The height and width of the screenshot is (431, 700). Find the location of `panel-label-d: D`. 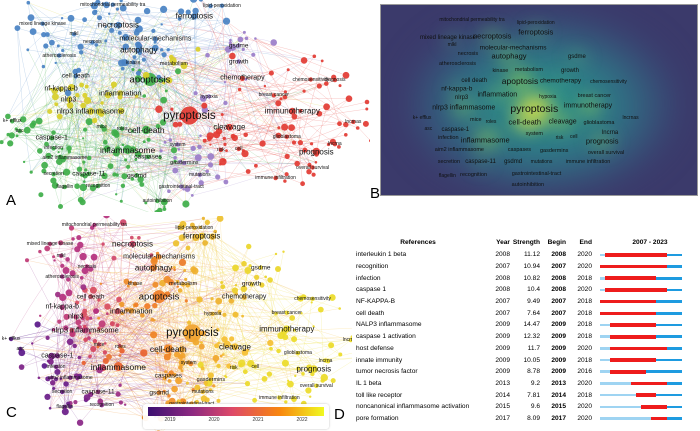

panel-label-d: D is located at coordinates (339, 414).